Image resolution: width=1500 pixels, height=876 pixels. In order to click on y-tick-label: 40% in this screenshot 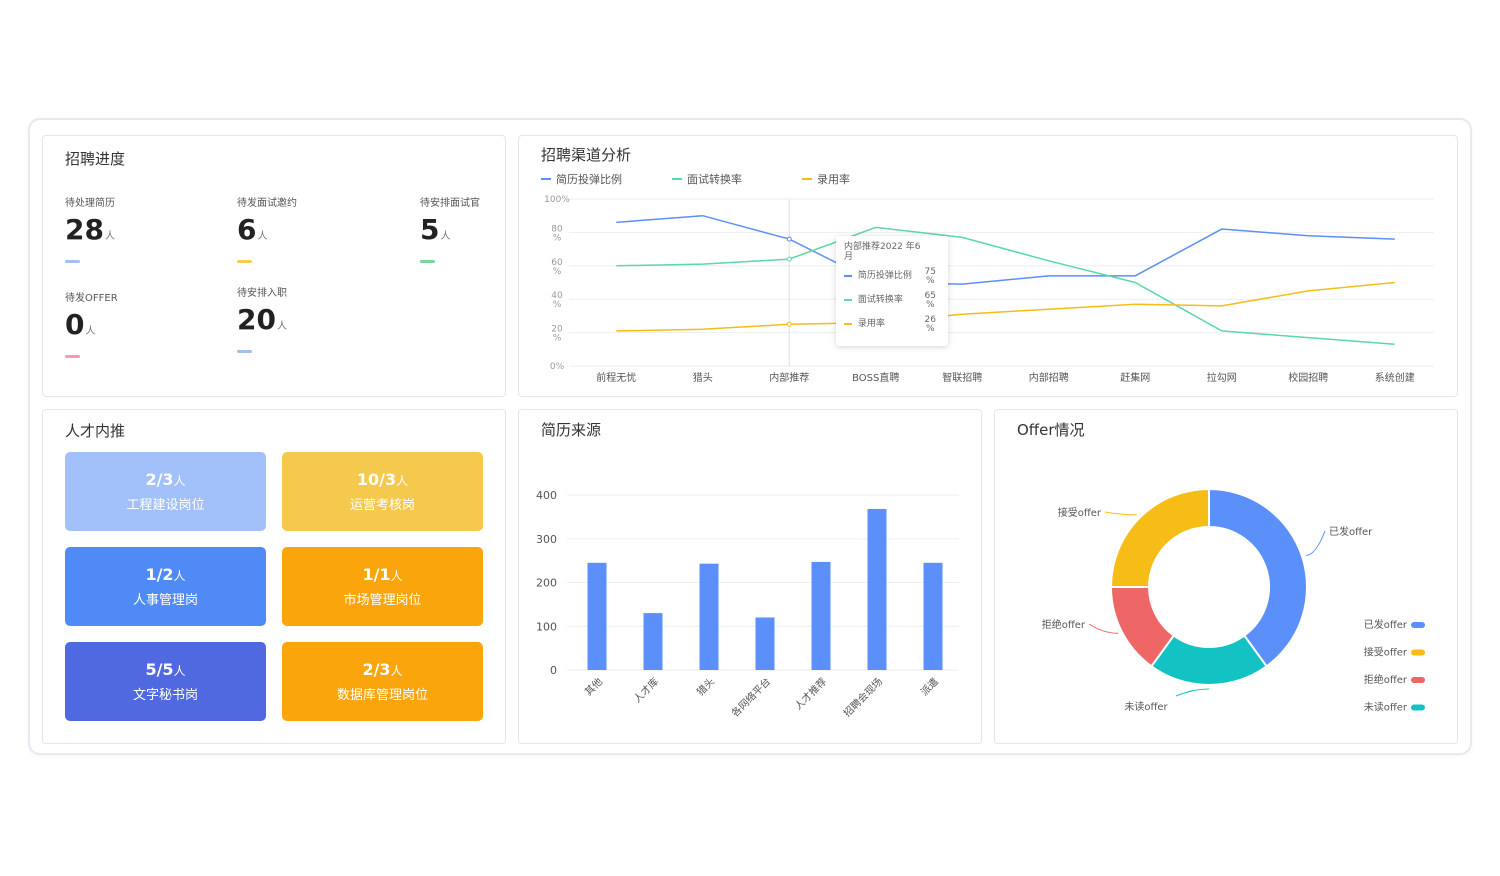, I will do `click(557, 300)`.